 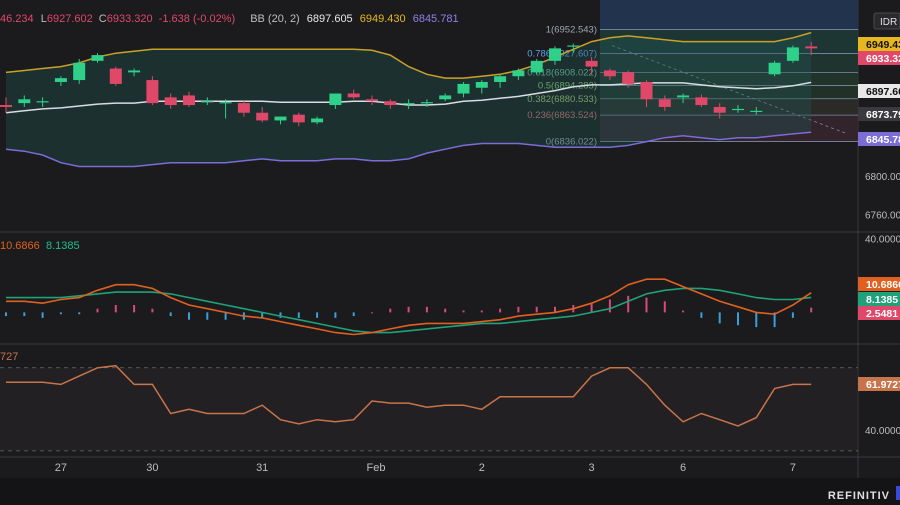 I want to click on time-tick-label: 7, so click(x=793, y=468).